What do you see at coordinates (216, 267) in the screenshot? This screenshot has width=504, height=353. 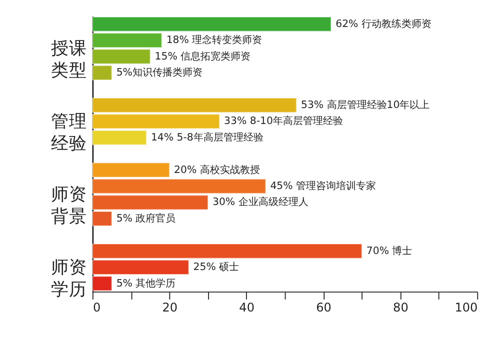 I see `data-label: 25% 硕士` at bounding box center [216, 267].